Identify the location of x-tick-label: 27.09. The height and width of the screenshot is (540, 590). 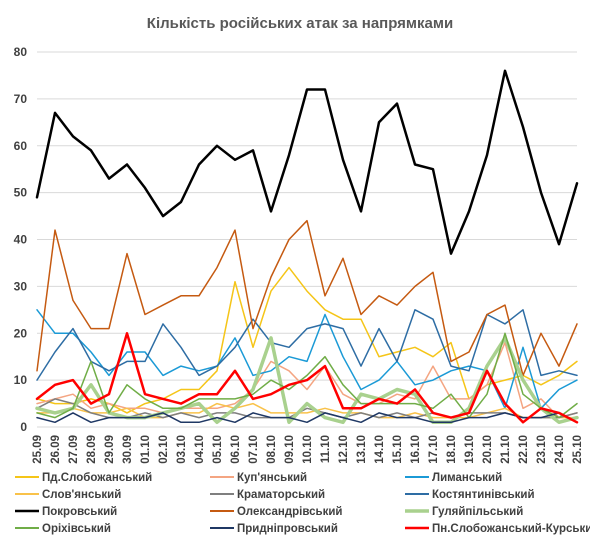
(74, 449).